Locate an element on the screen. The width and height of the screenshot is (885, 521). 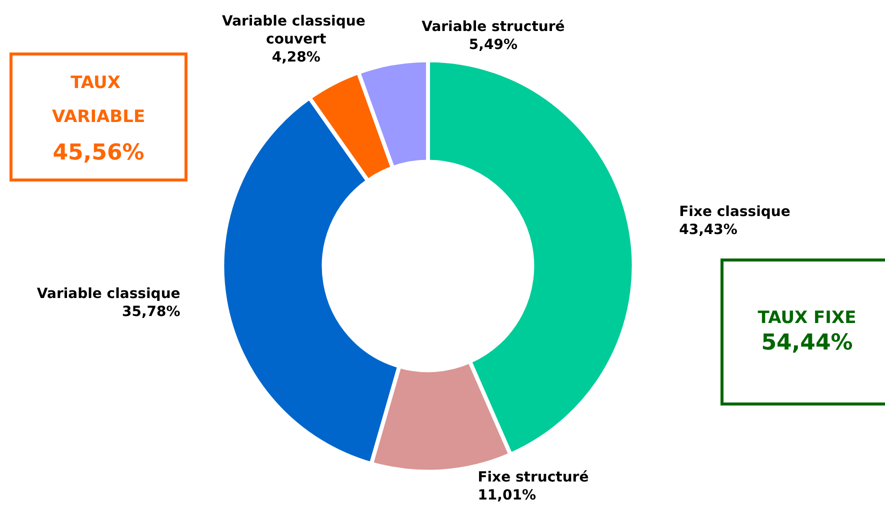
data-label: 35,78% is located at coordinates (151, 312).